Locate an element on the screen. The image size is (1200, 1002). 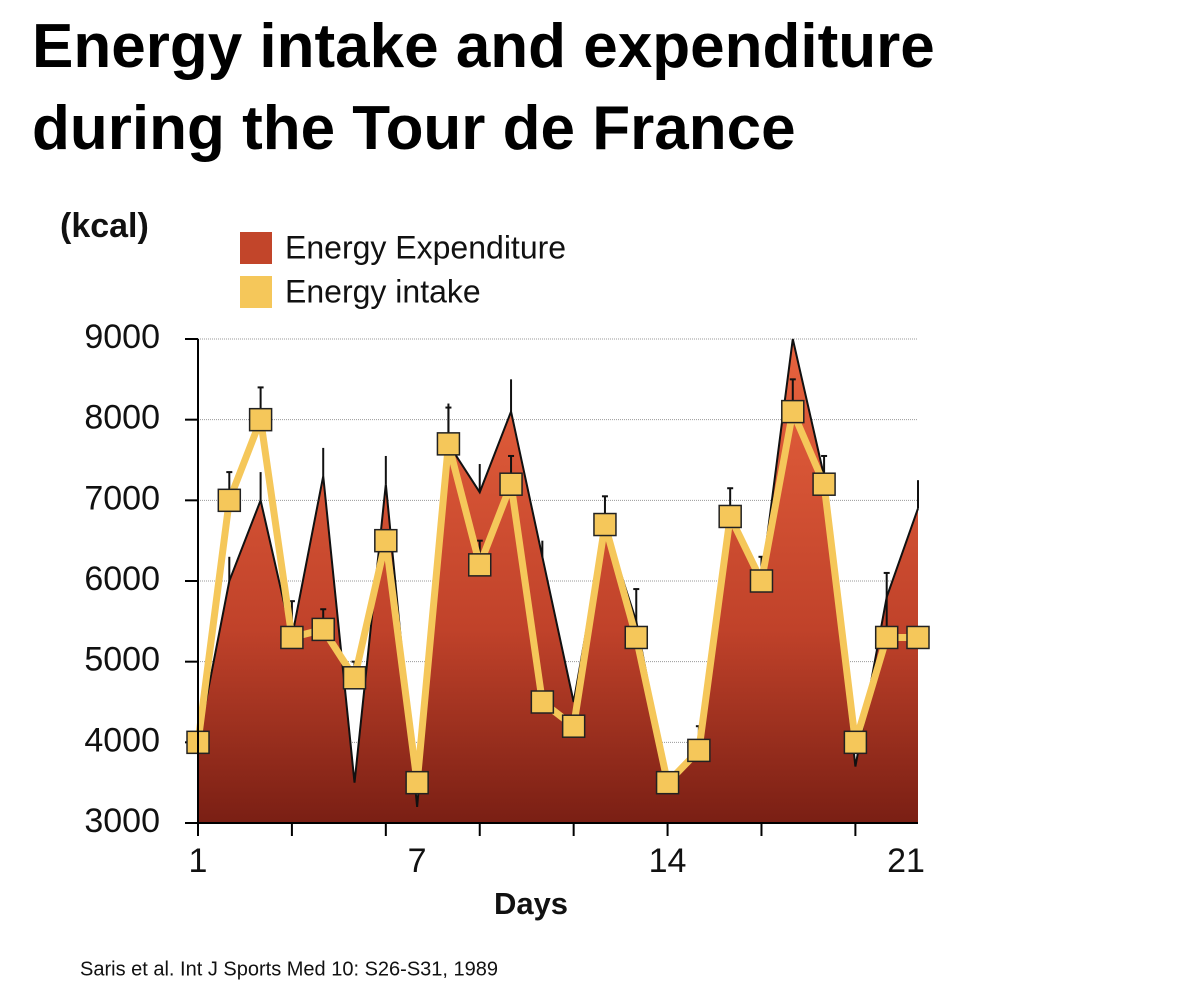
y-tick-label: 4000 is located at coordinates (122, 740).